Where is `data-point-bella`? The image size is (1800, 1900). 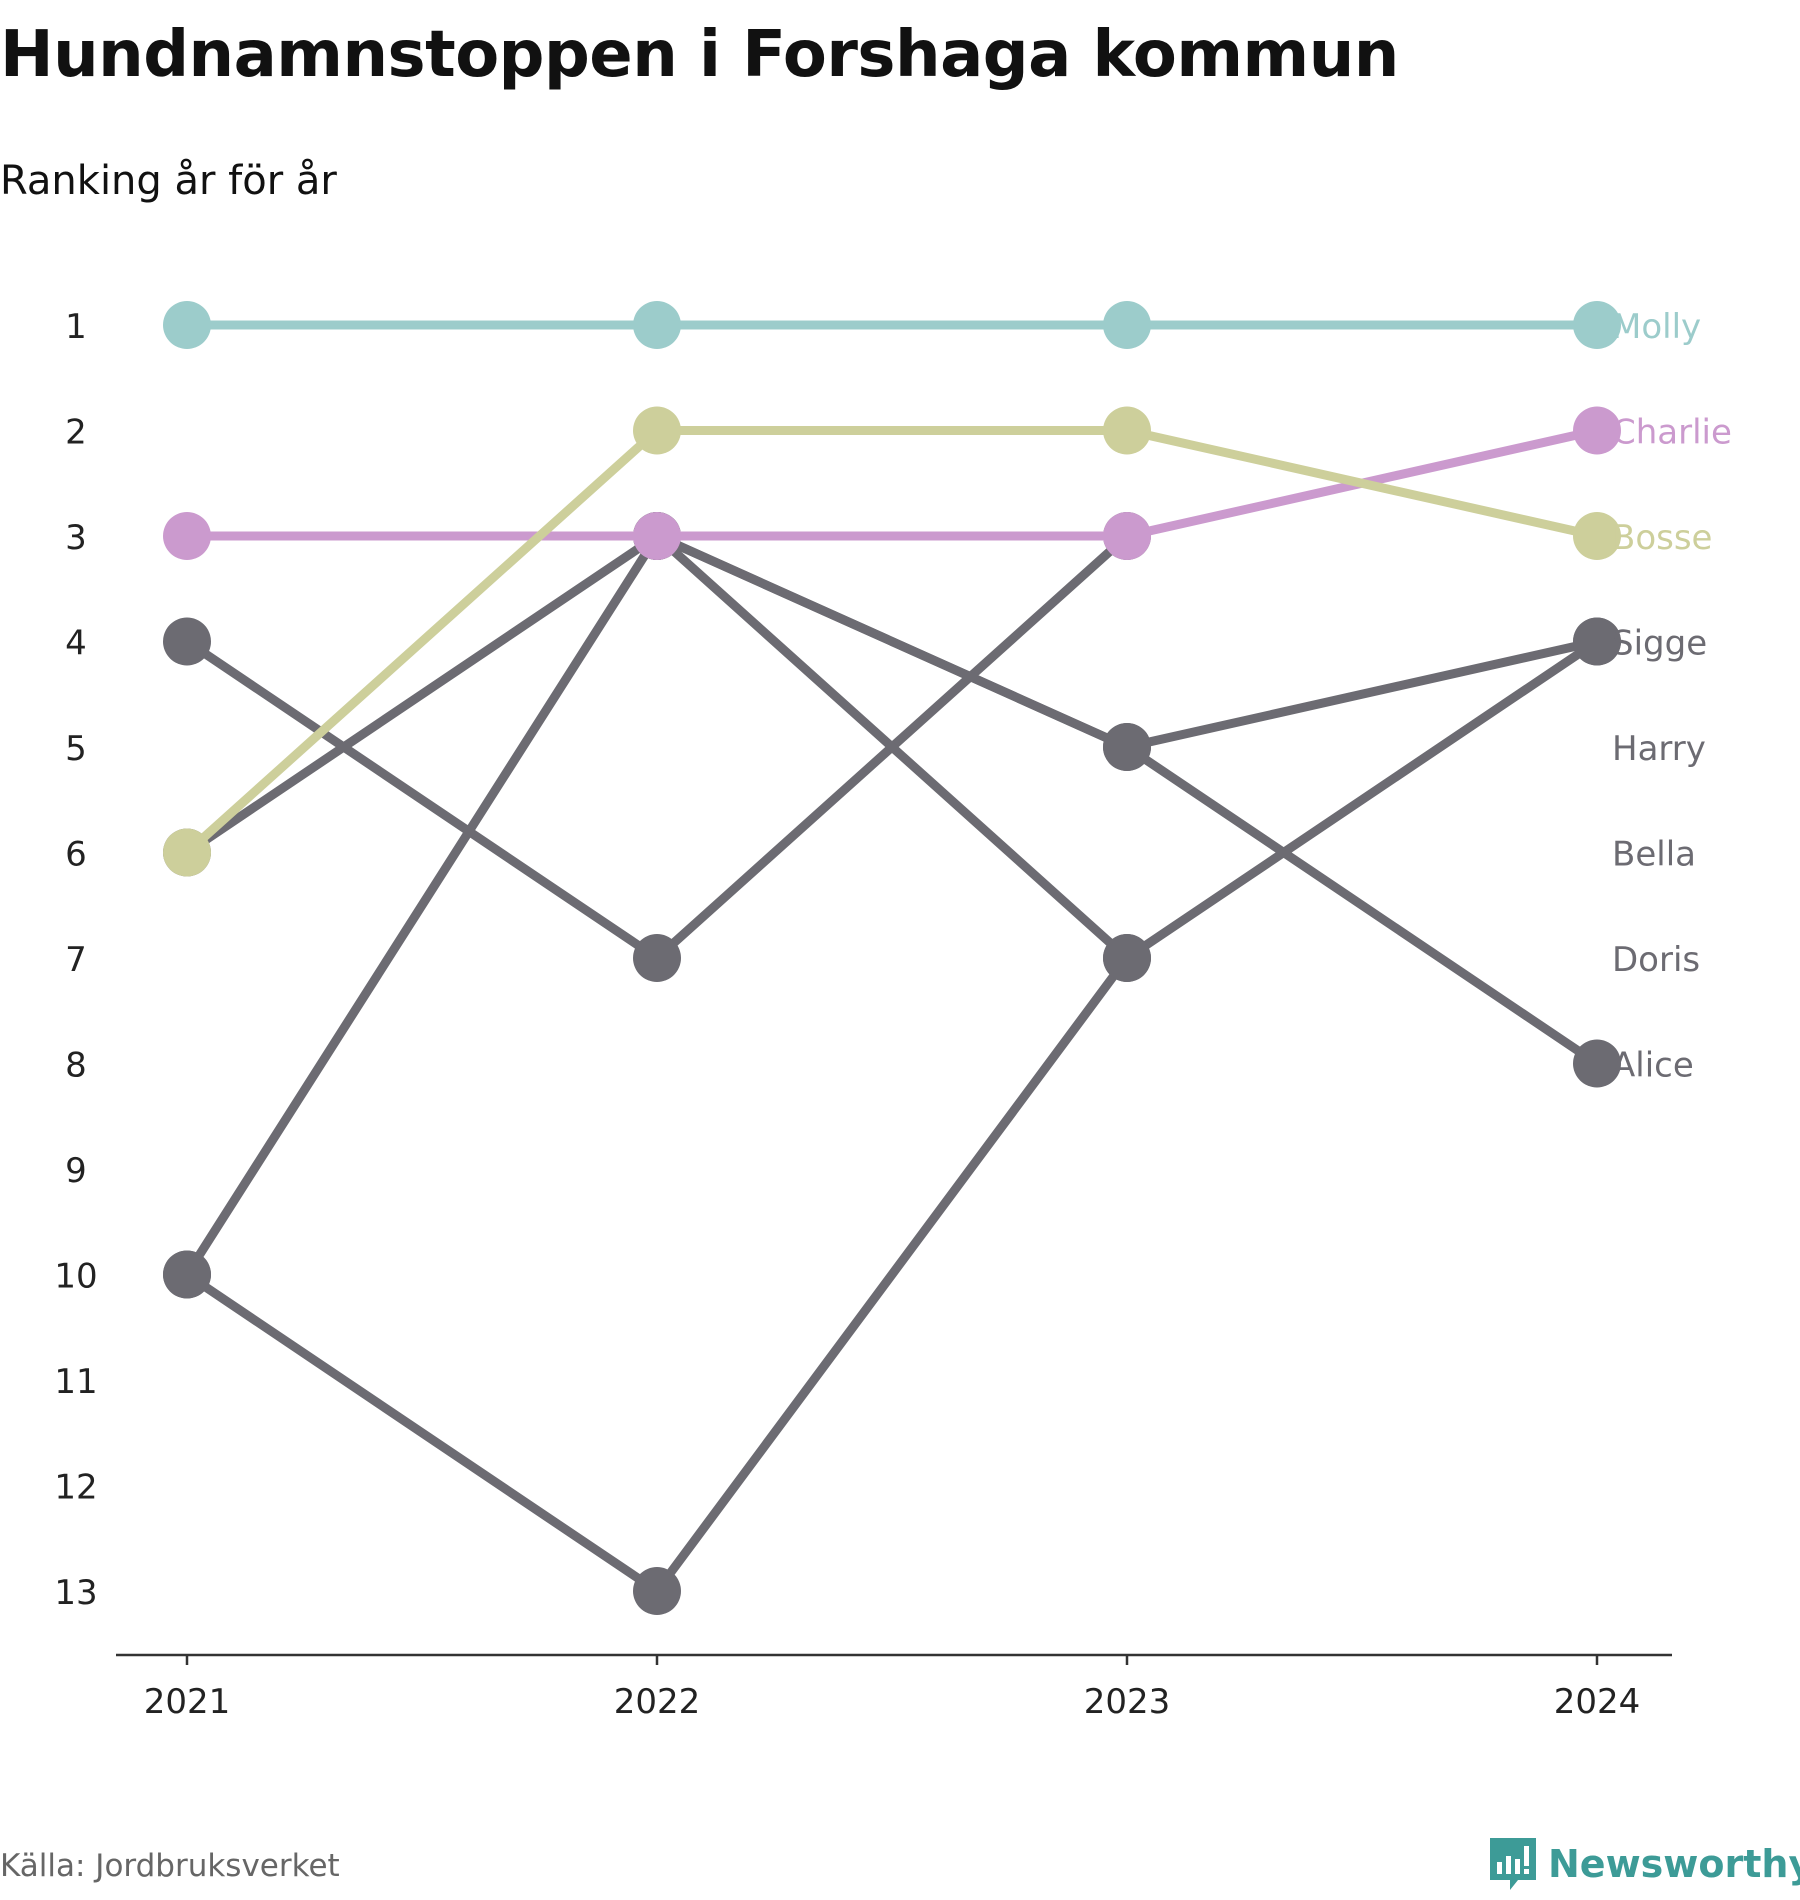 data-point-bella is located at coordinates (1597, 641).